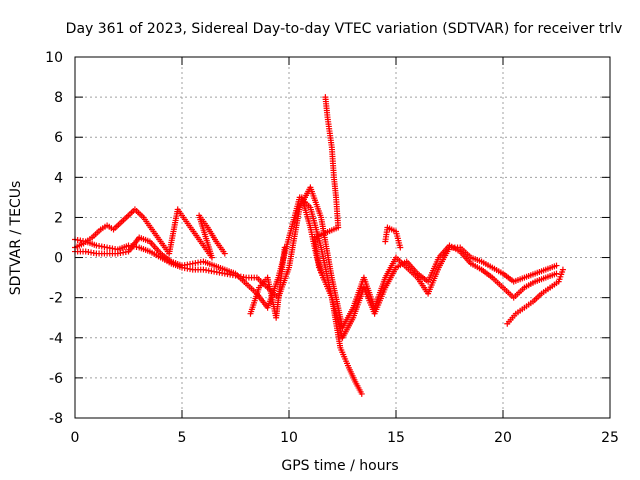 This screenshot has height=480, width=640. I want to click on y-tick-label: 10, so click(54, 58).